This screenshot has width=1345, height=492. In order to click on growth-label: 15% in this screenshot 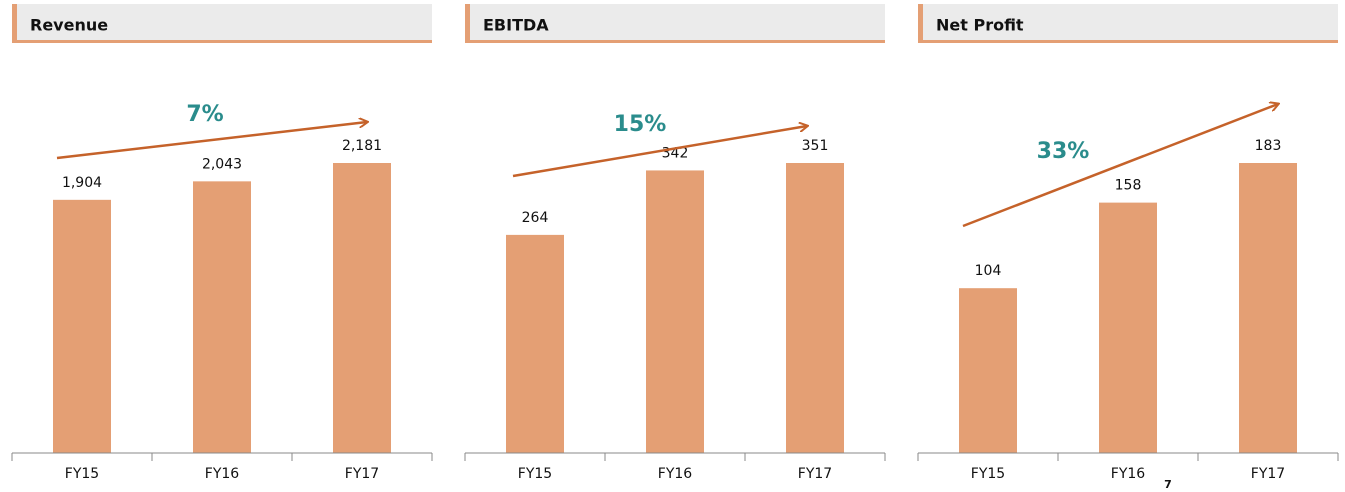, I will do `click(640, 124)`.